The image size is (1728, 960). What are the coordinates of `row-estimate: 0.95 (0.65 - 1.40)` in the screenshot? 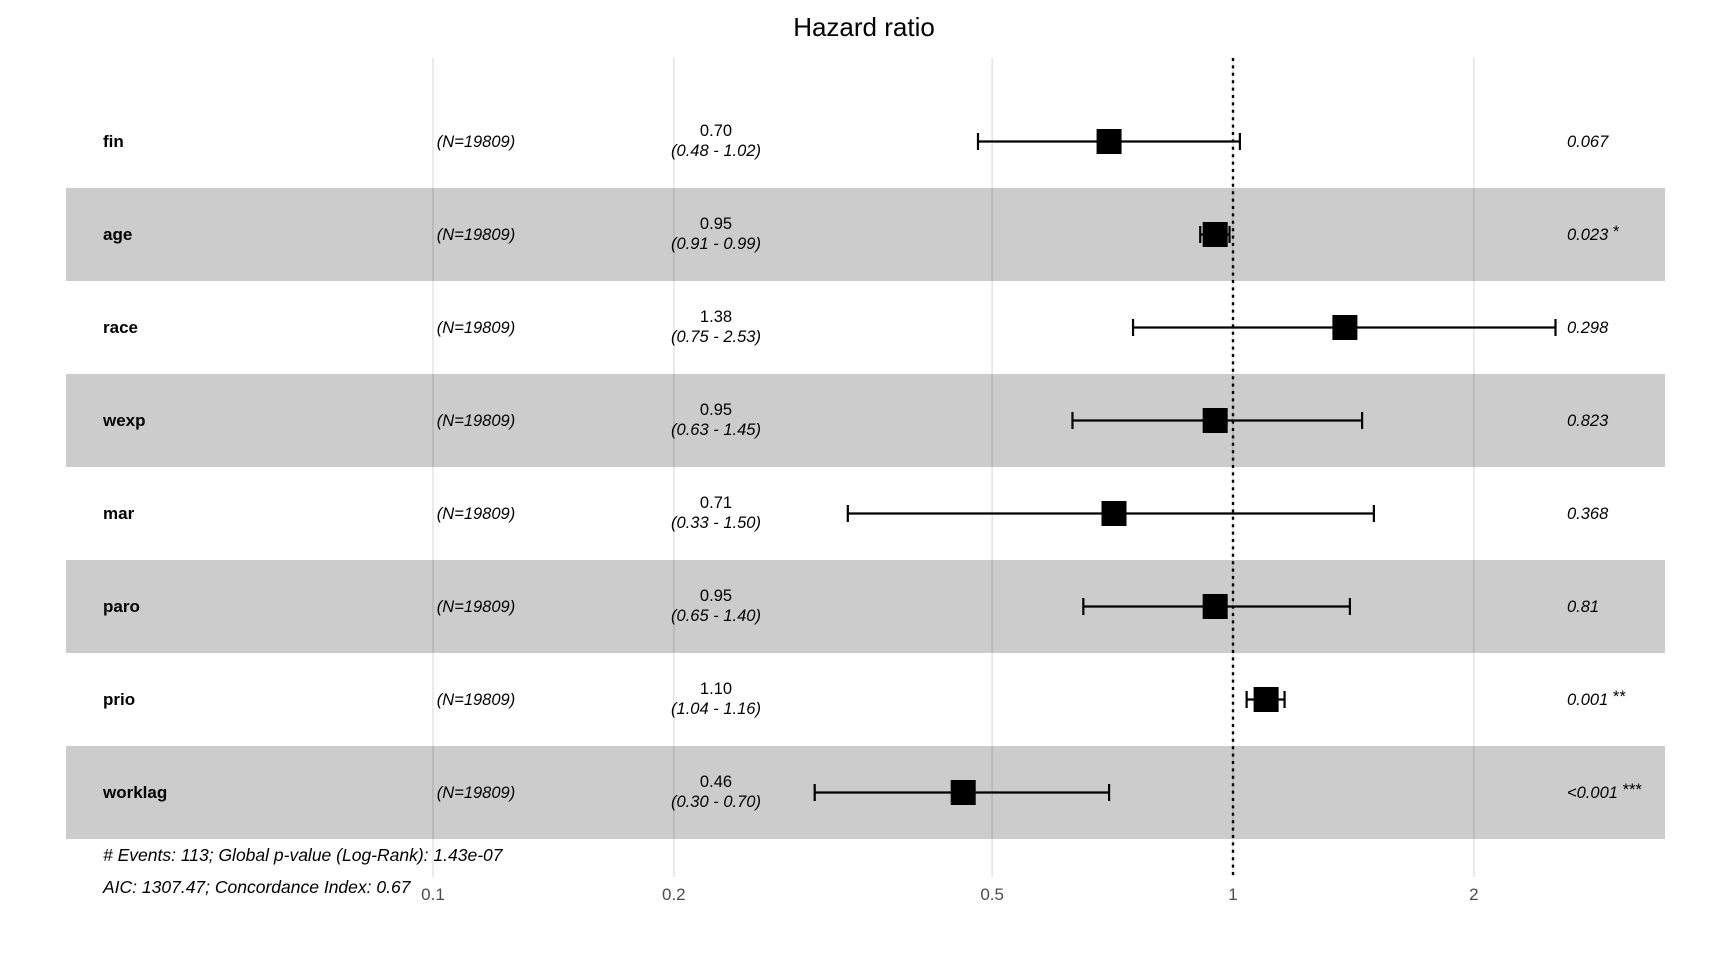 It's located at (716, 606).